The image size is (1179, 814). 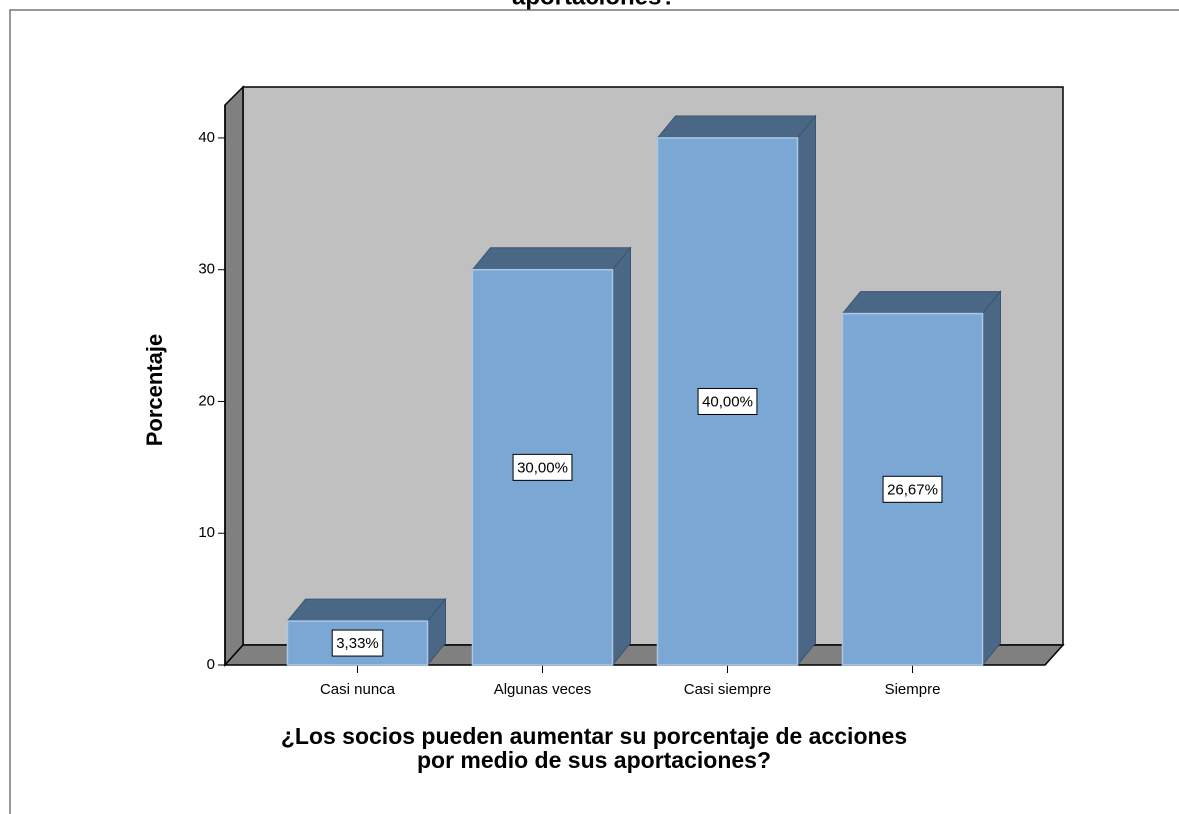 I want to click on x-tick-label: Casi nunca, so click(x=358, y=689).